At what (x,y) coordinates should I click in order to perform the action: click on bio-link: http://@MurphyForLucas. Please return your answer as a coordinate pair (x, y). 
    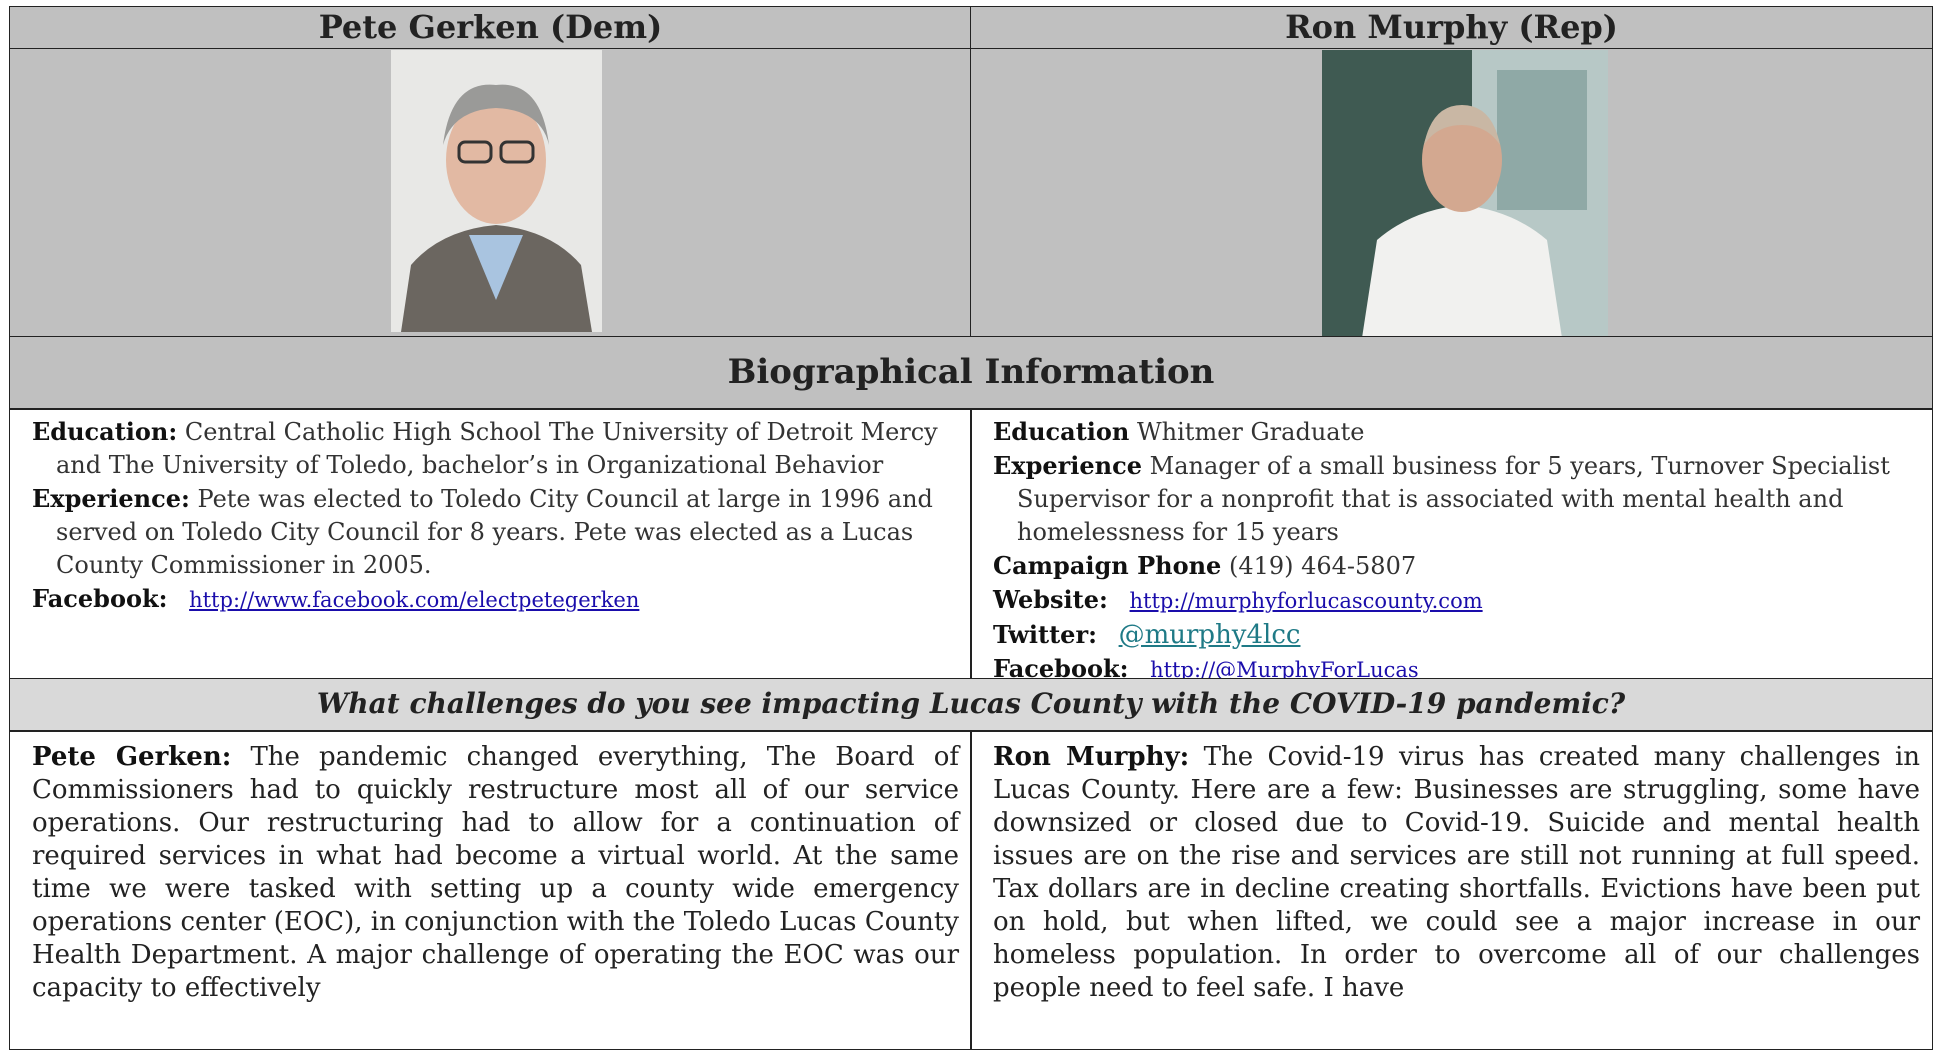
    Looking at the image, I should click on (1284, 669).